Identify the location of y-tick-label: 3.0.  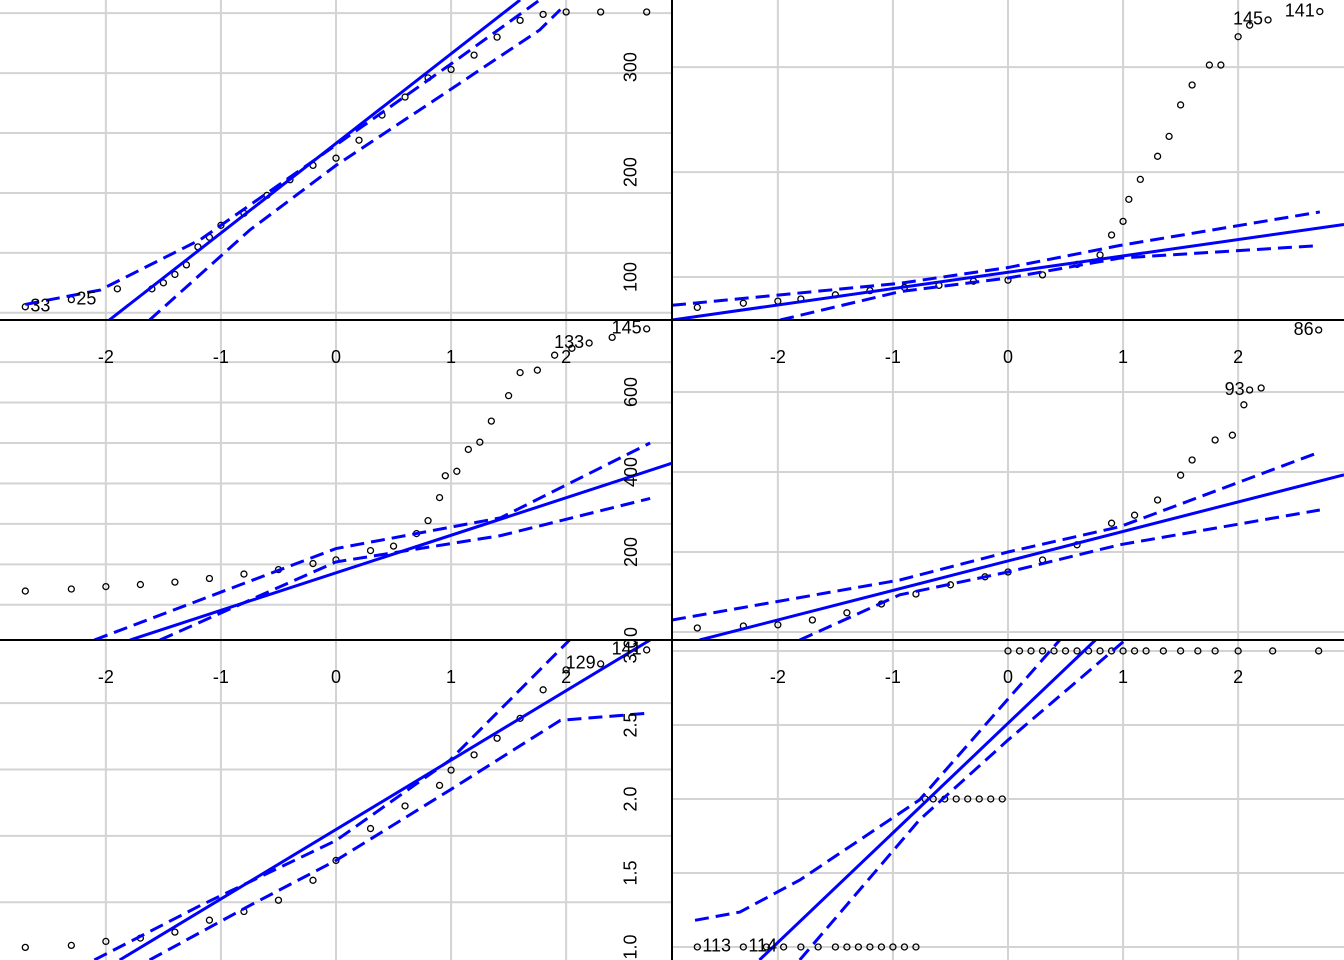
(631, 650).